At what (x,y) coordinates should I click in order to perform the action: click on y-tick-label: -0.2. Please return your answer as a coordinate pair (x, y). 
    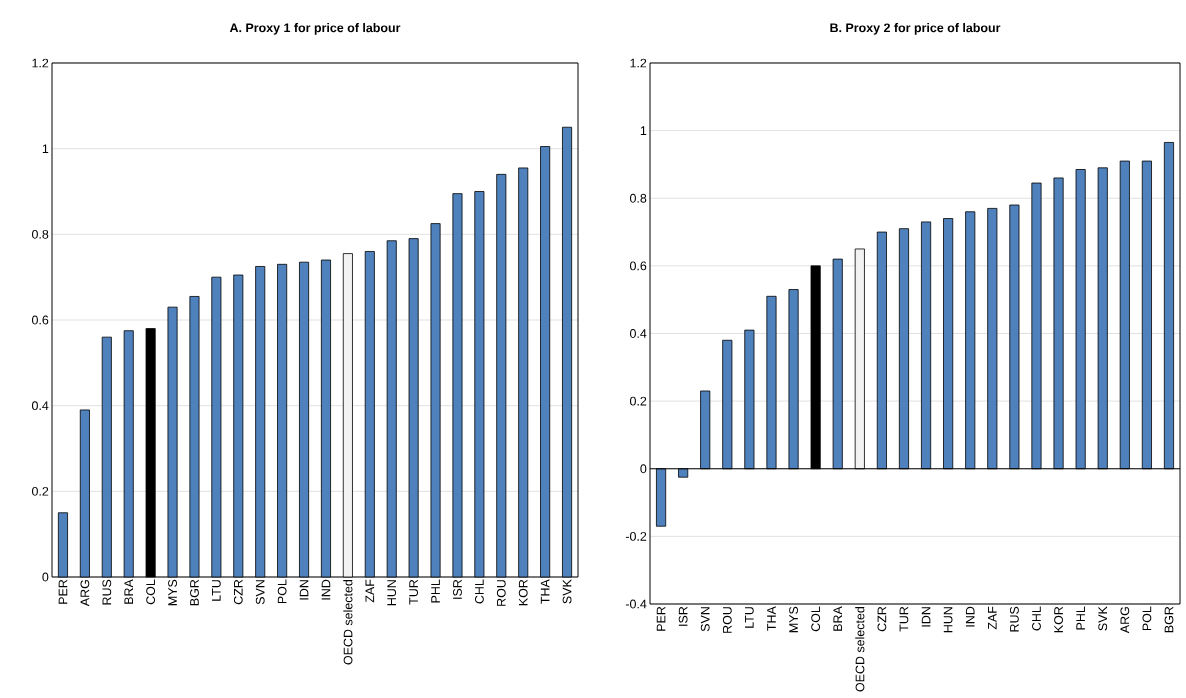
    Looking at the image, I should click on (636, 536).